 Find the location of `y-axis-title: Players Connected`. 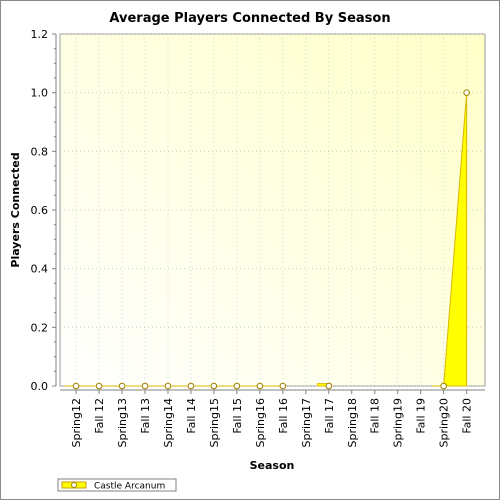

y-axis-title: Players Connected is located at coordinates (15, 209).